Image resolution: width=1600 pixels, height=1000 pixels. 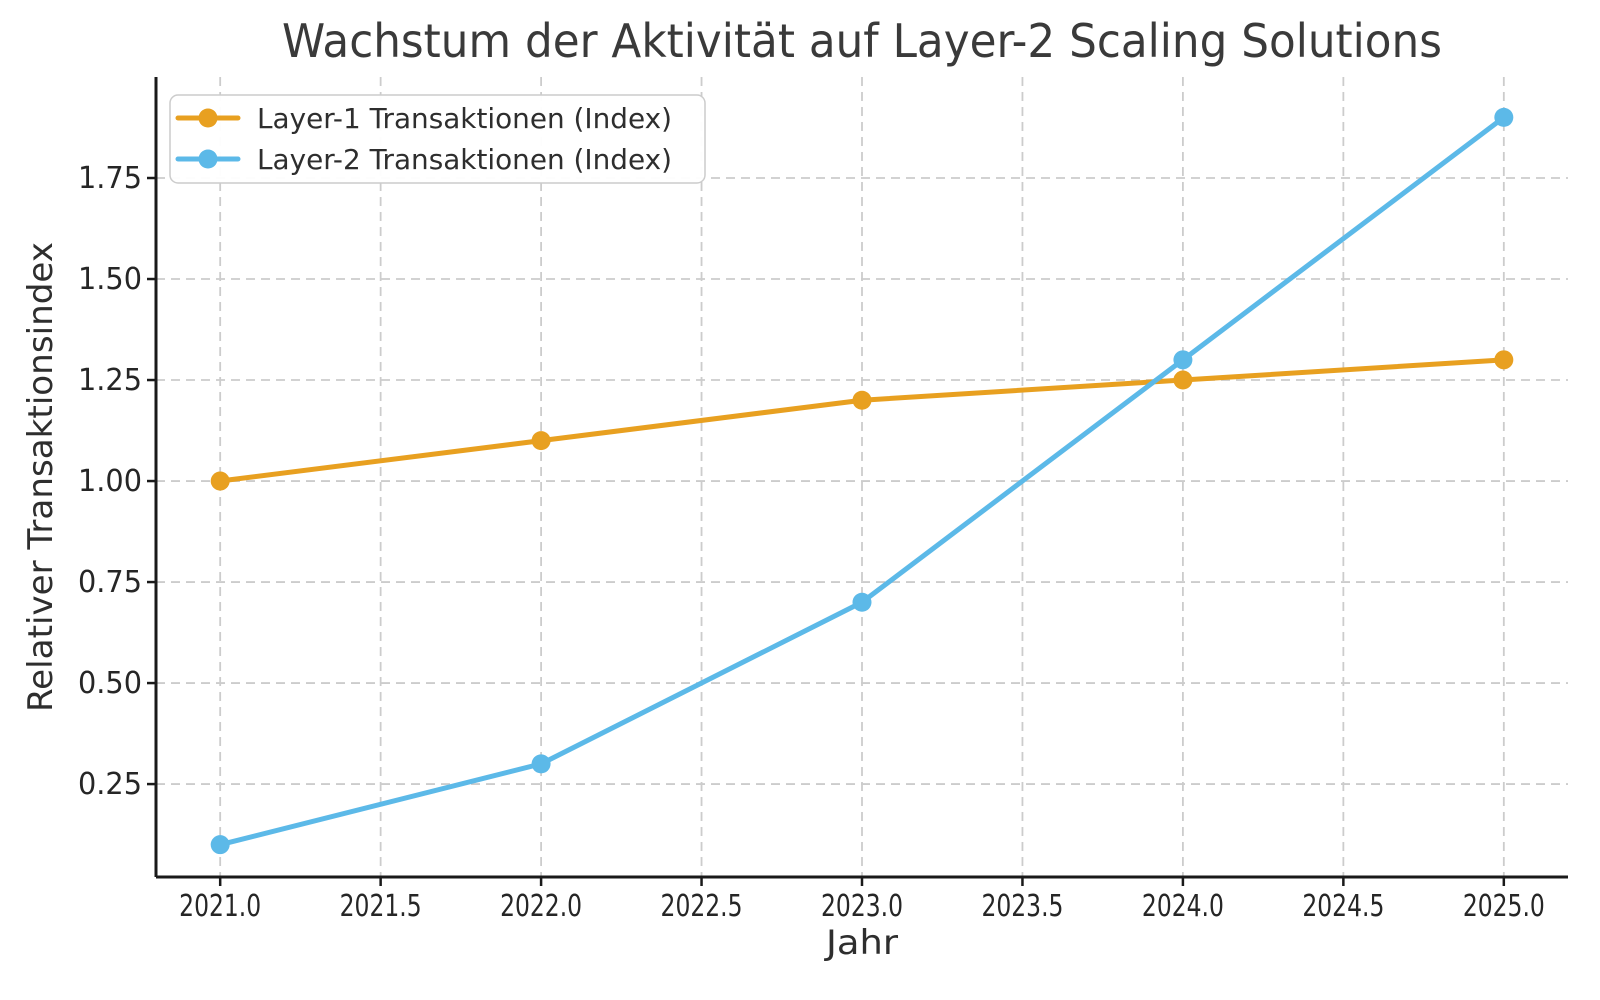 I want to click on legend-entry-layer-2: Layer-2 Transaktionen (Index), so click(x=423, y=159).